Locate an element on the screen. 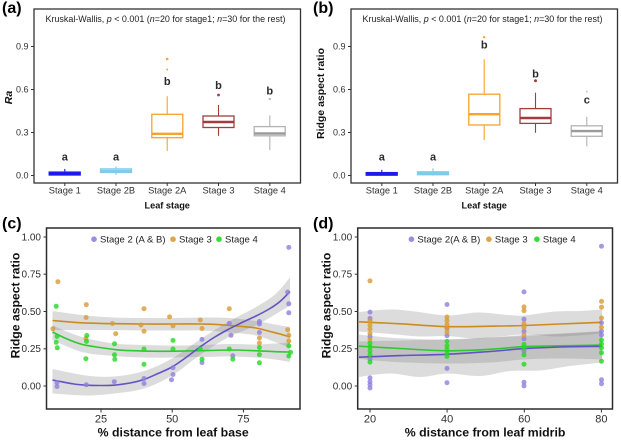 The width and height of the screenshot is (621, 445). svg-text: 80 is located at coordinates (601, 420).